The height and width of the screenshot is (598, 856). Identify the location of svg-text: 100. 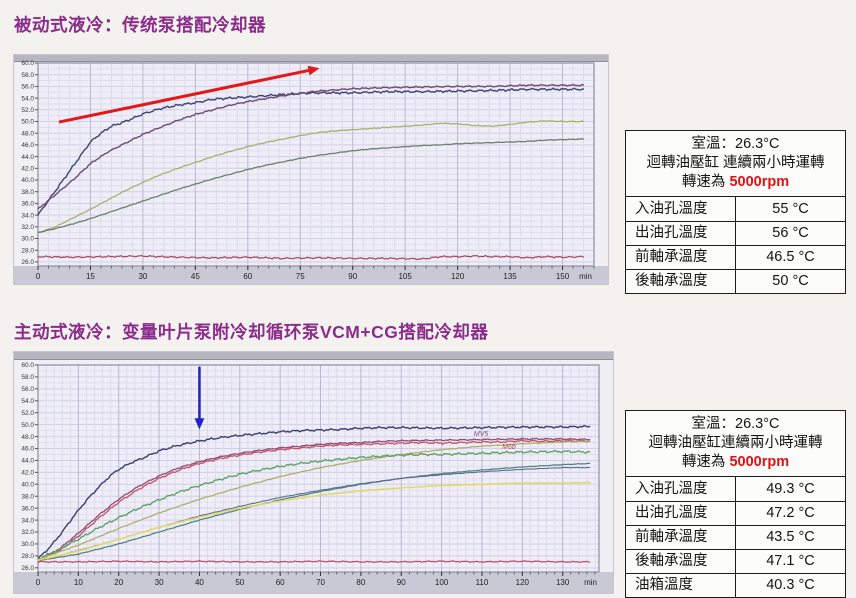
(442, 582).